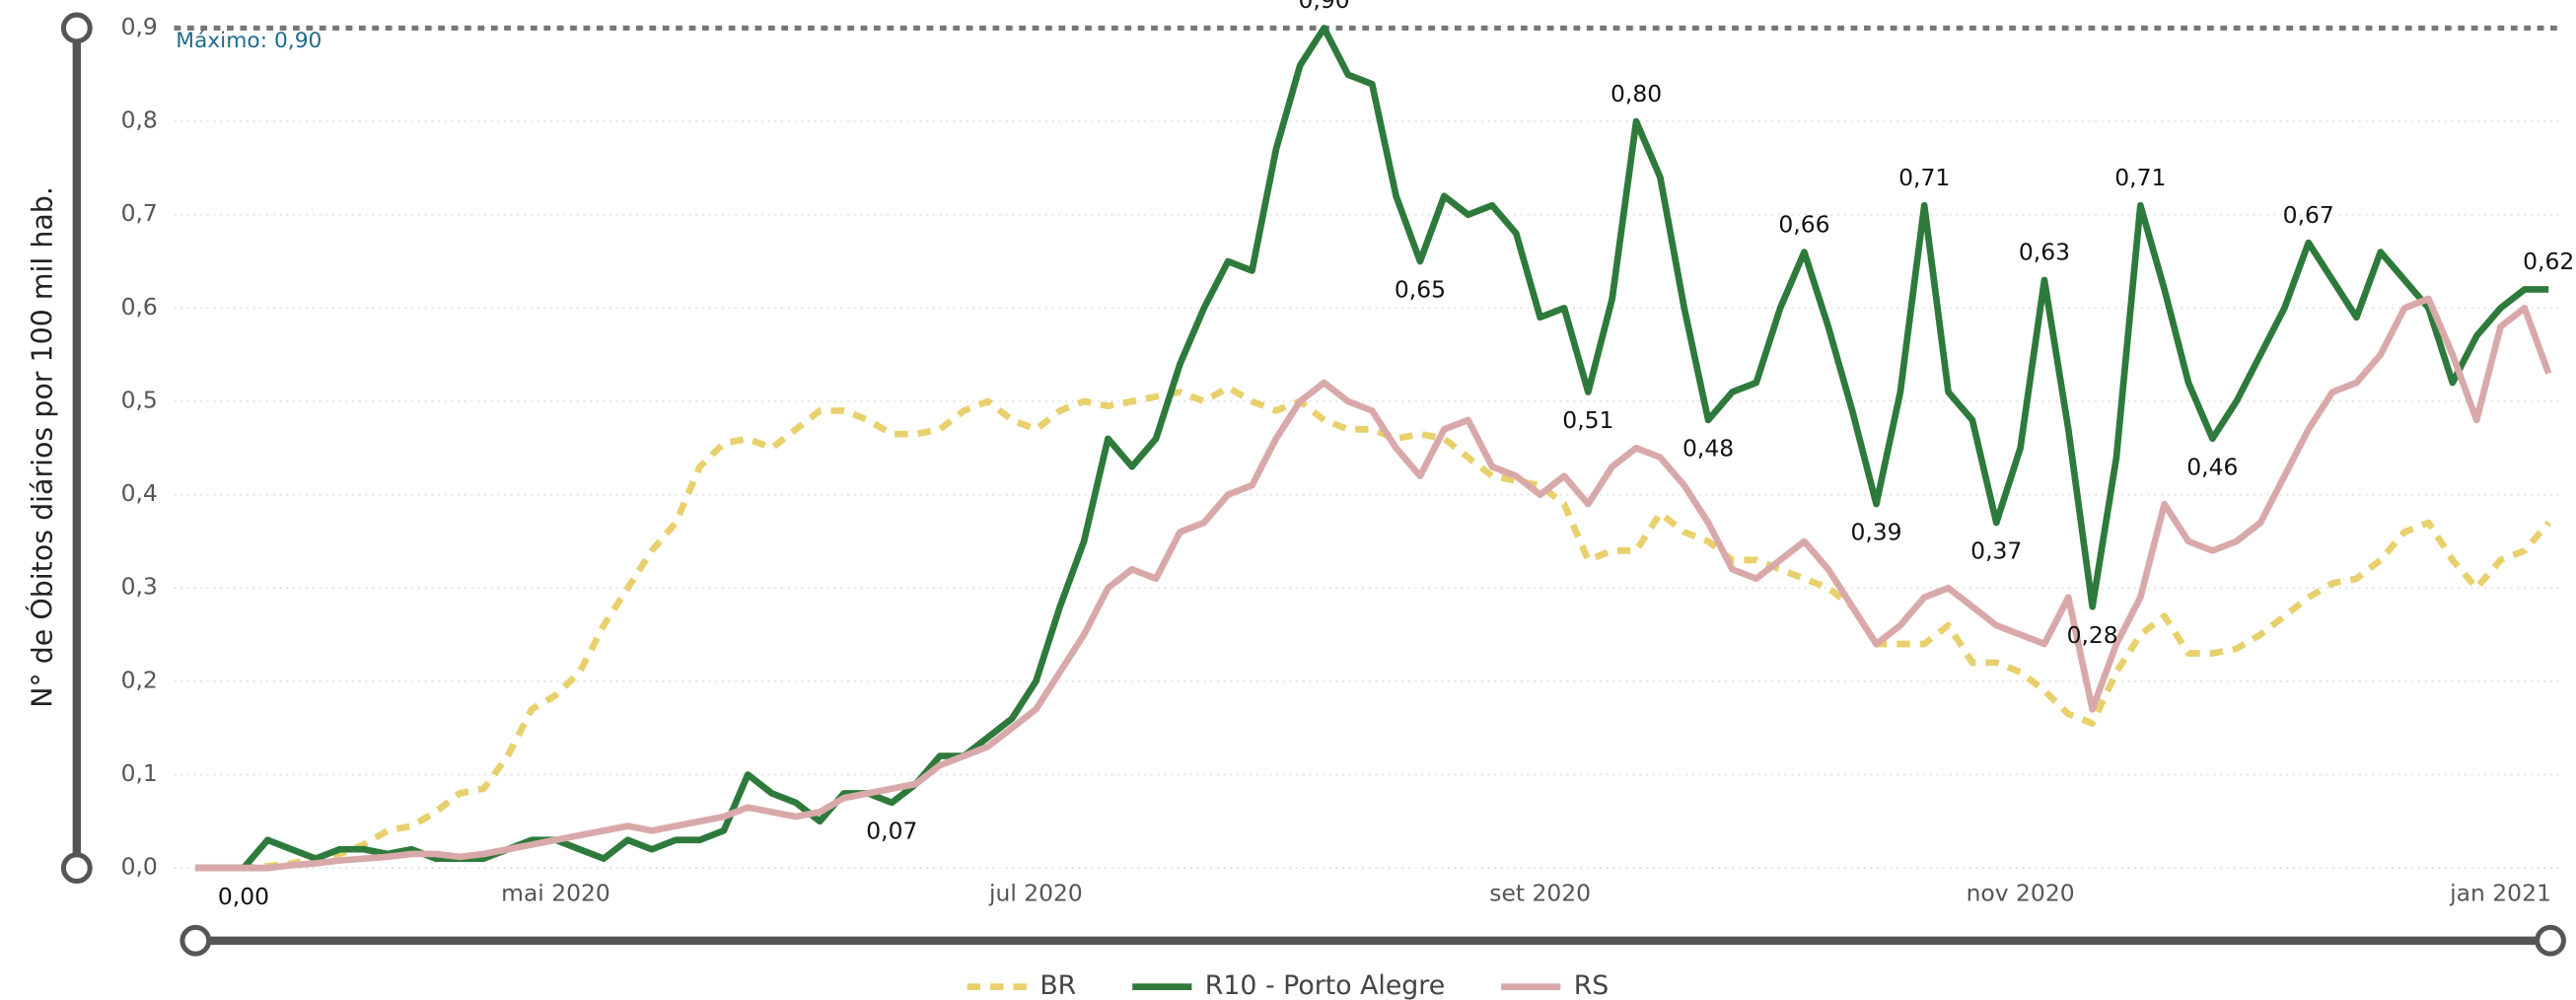 This screenshot has width=2576, height=1000. What do you see at coordinates (1373, 941) in the screenshot?
I see `x-slider` at bounding box center [1373, 941].